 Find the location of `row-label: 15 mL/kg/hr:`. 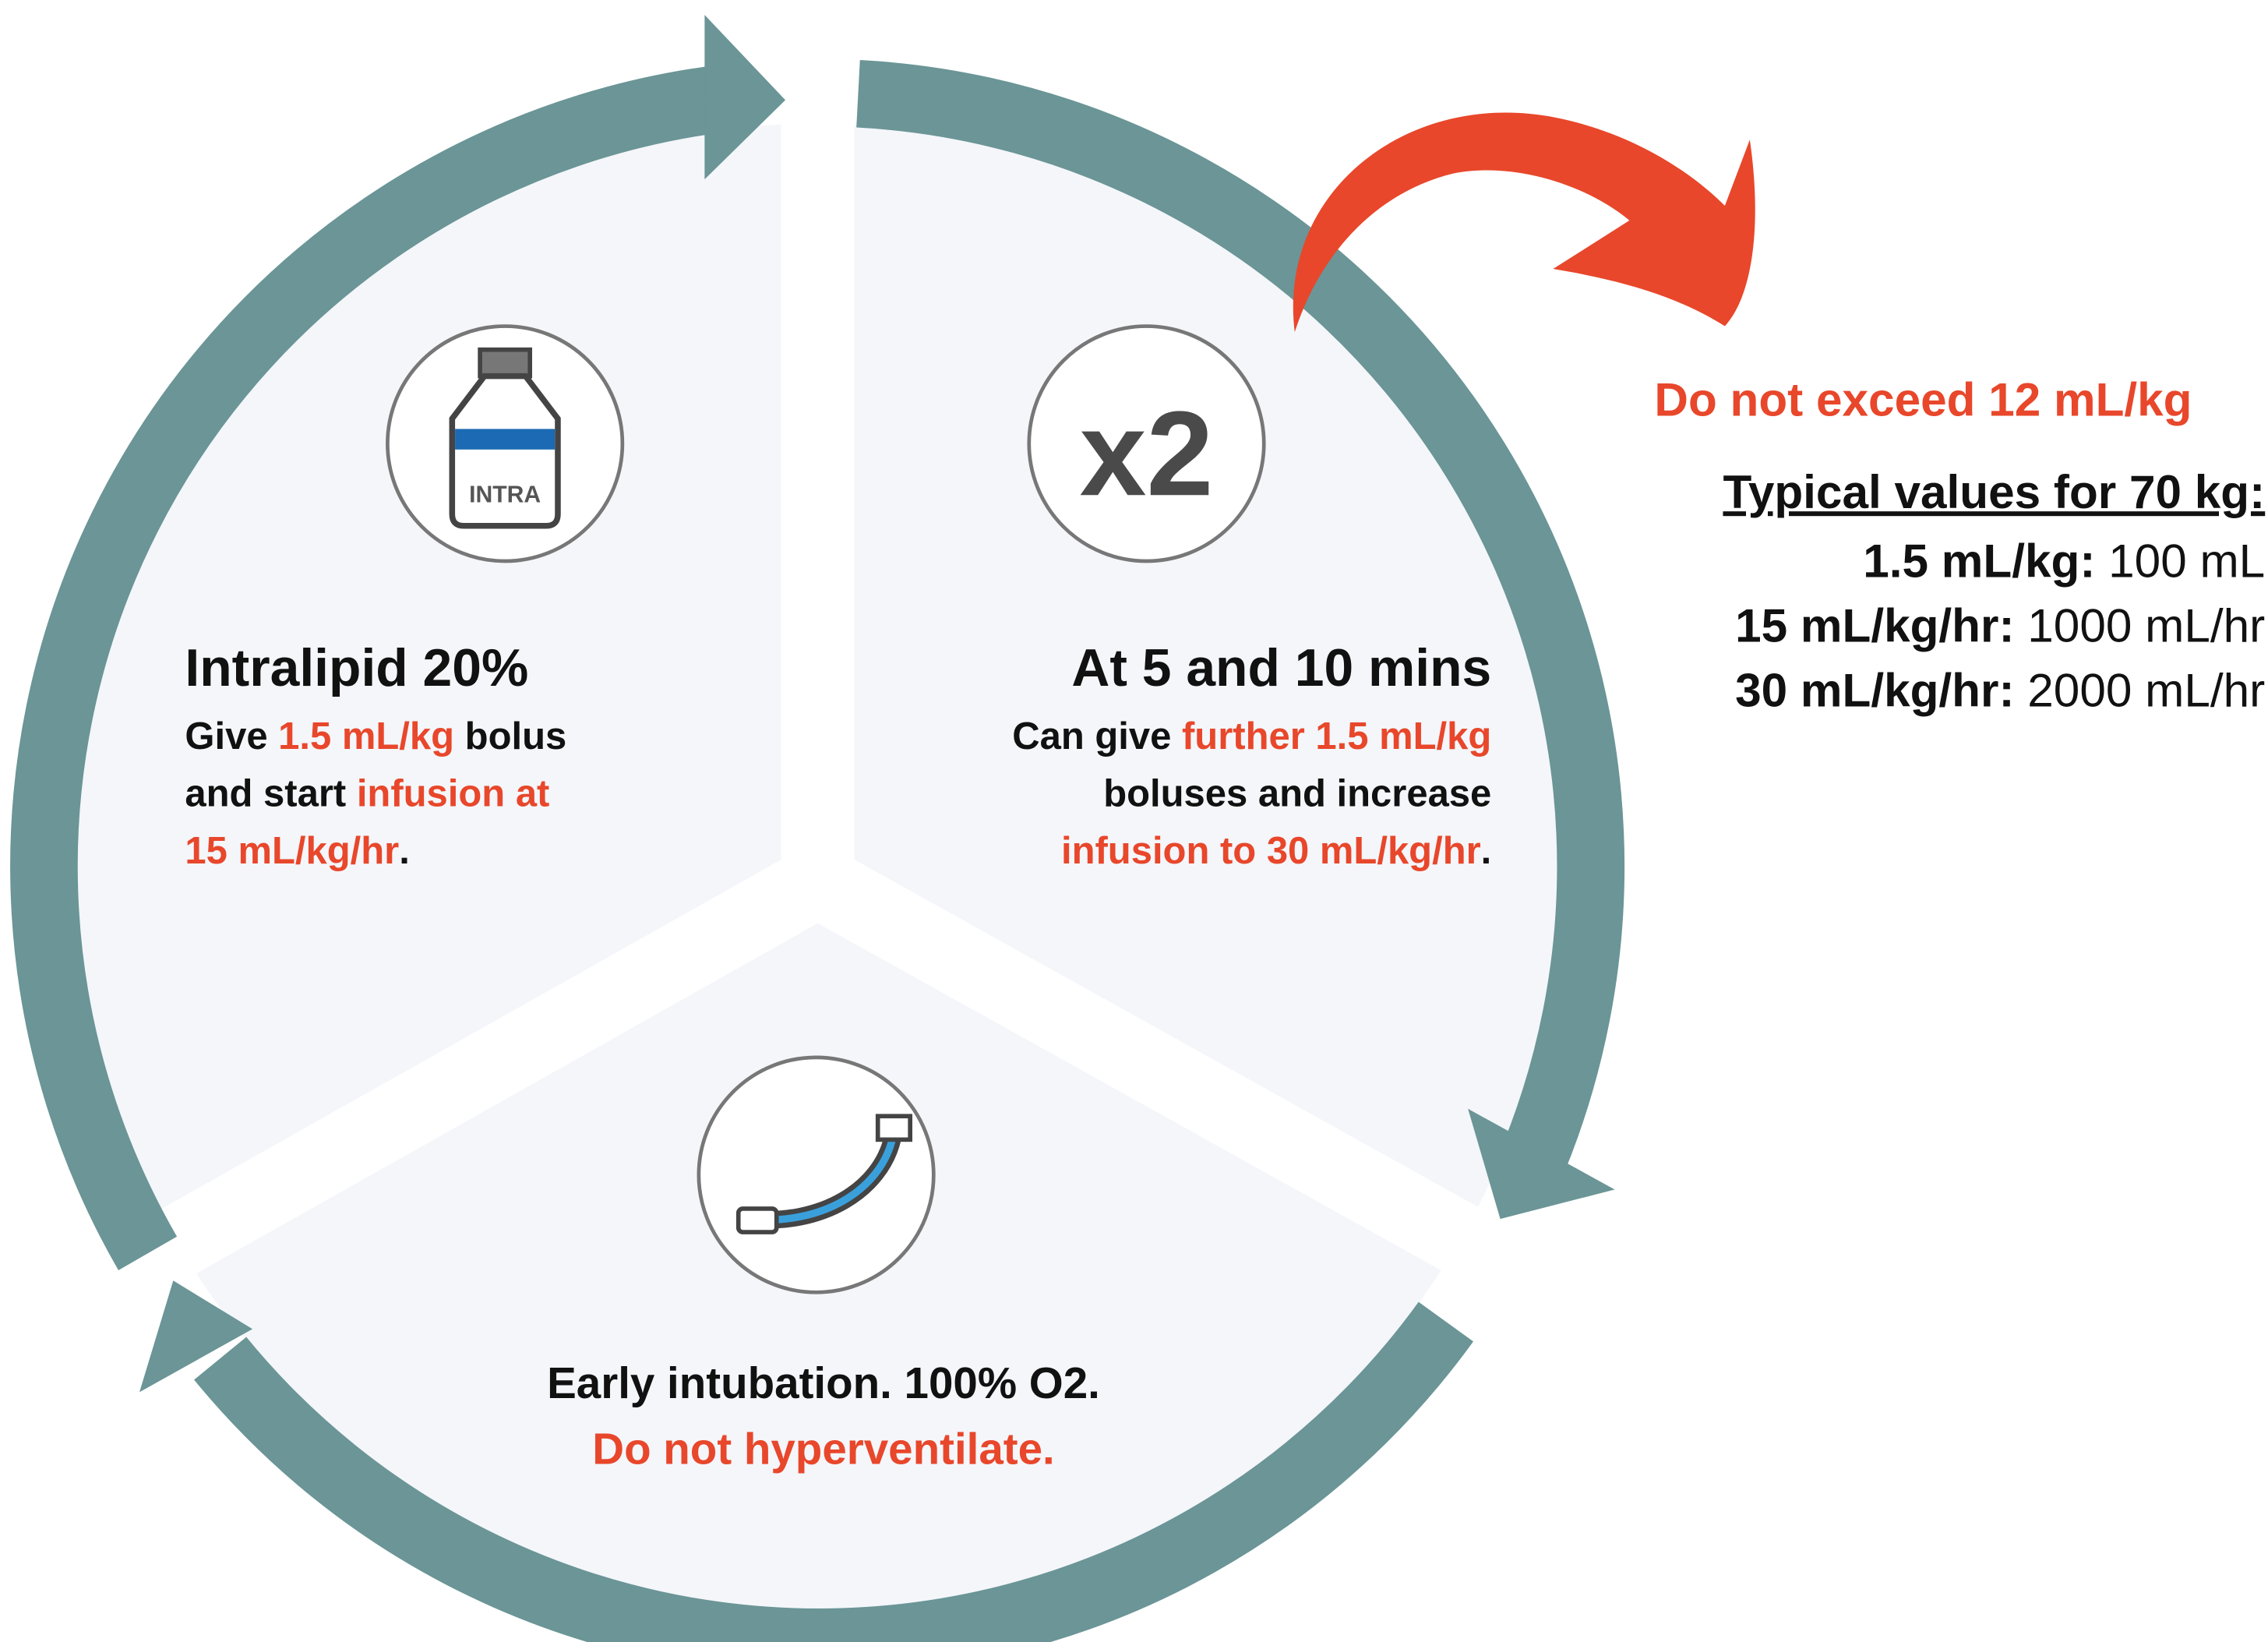

row-label: 15 mL/kg/hr: is located at coordinates (1874, 625).